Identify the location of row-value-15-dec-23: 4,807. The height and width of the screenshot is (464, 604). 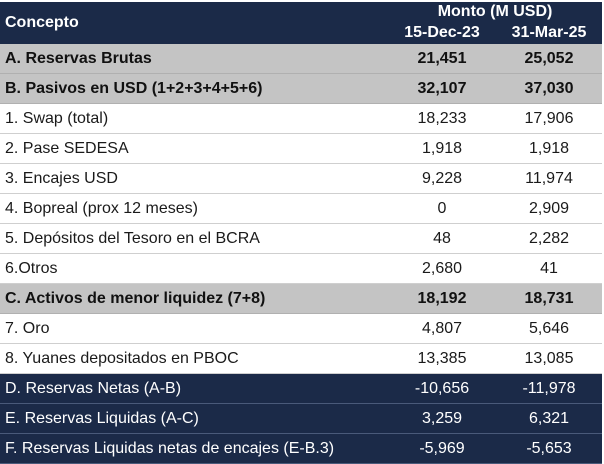
(442, 328).